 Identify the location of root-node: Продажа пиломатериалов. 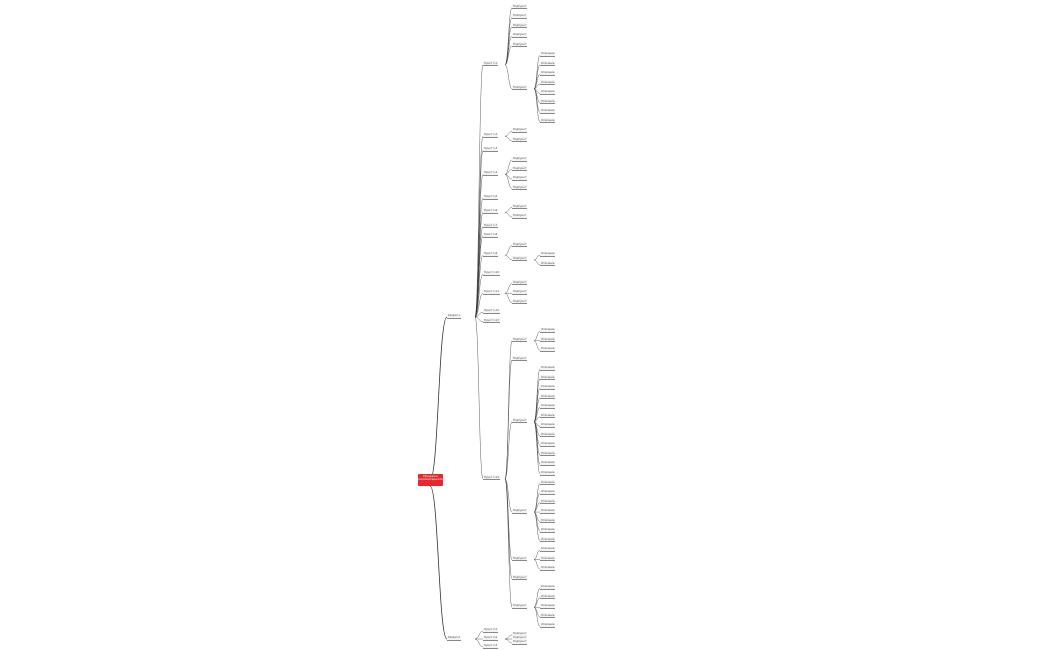
(431, 480).